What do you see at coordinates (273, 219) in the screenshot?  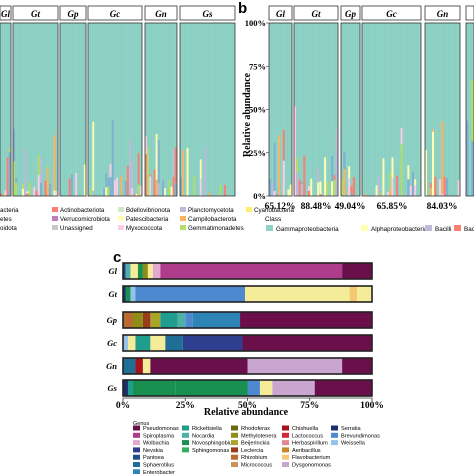 I see `panel-b-legend-title: Class` at bounding box center [273, 219].